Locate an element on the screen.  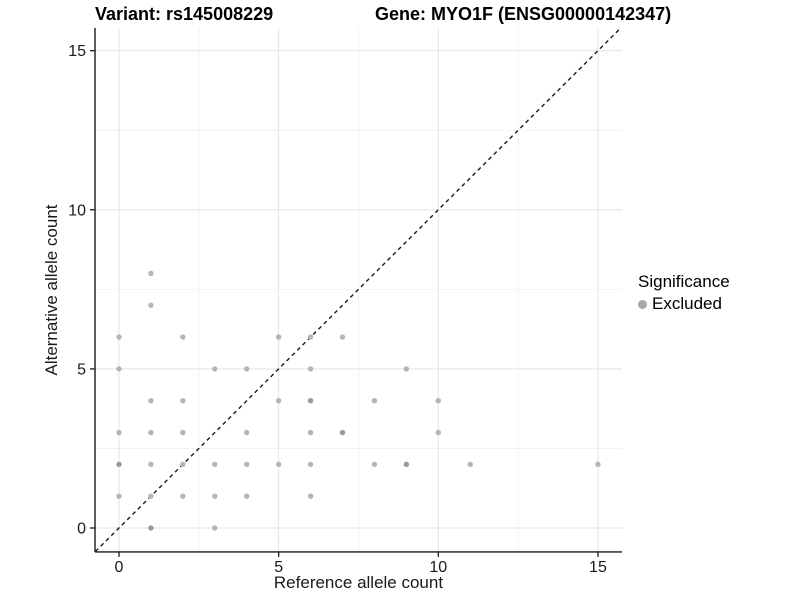
plot-title-variant: Variant: rs145008229 is located at coordinates (184, 14).